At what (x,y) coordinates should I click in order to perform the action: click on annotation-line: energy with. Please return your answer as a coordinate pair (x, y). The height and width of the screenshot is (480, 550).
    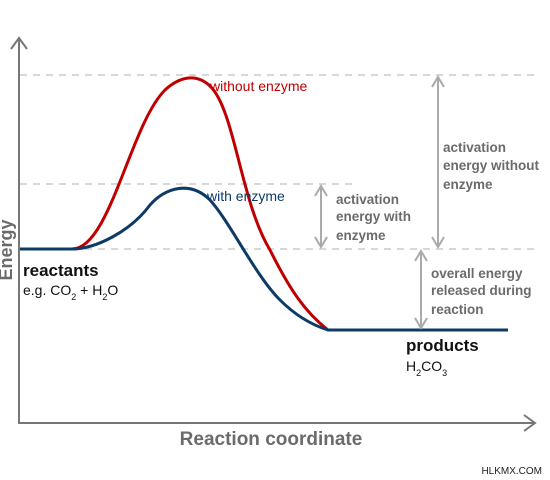
    Looking at the image, I should click on (373, 216).